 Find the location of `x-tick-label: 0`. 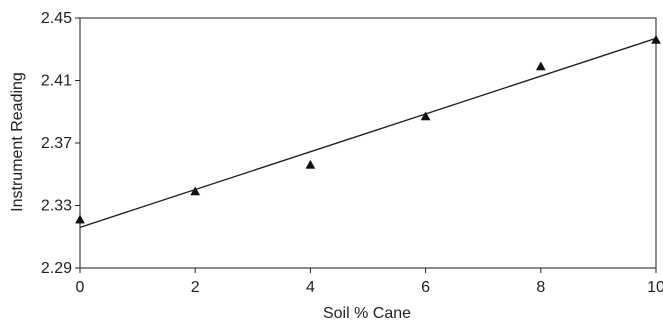

x-tick-label: 0 is located at coordinates (80, 287).